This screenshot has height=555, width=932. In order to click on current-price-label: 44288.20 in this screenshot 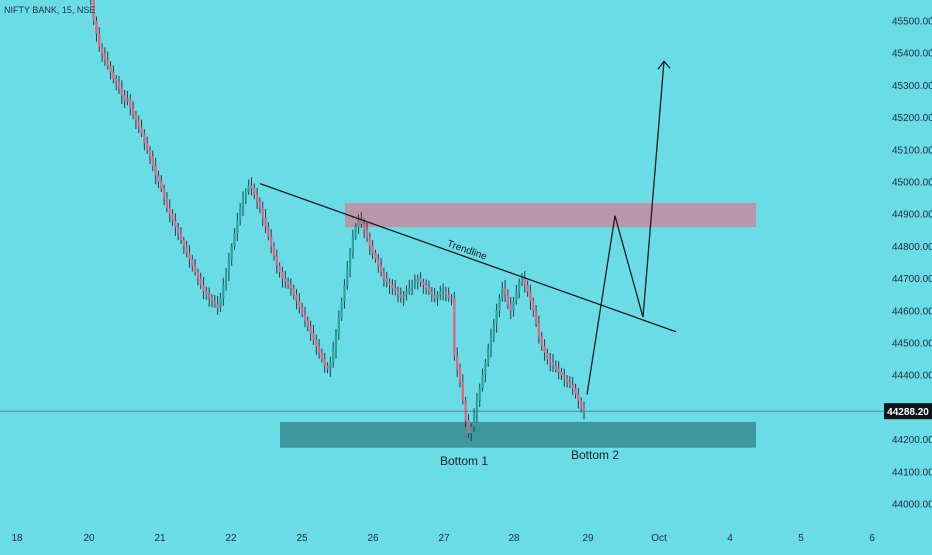, I will do `click(908, 412)`.